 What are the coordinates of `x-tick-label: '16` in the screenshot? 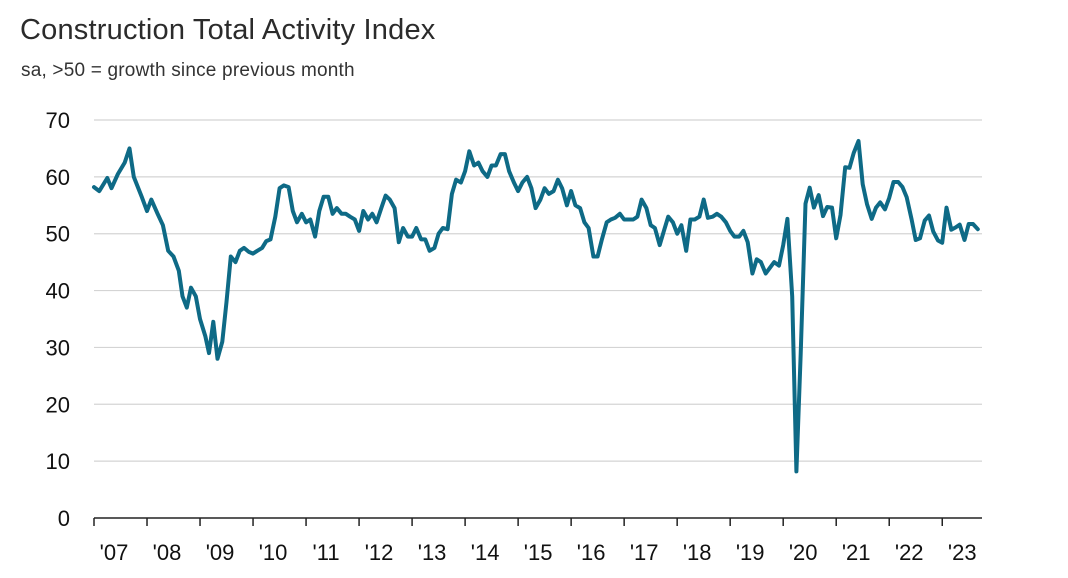 It's located at (591, 552).